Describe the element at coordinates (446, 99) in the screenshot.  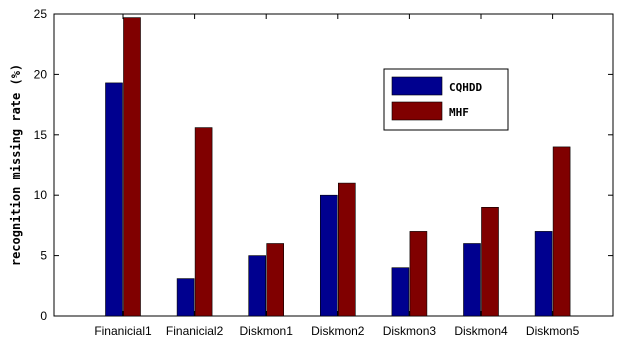
I see `legend: CQHDD MHF` at that location.